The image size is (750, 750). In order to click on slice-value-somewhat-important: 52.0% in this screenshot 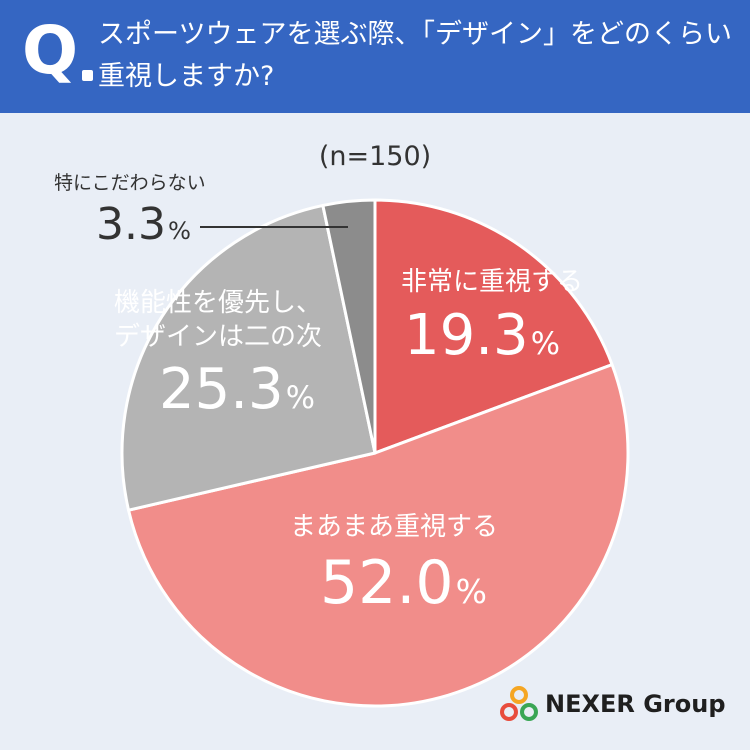, I will do `click(403, 583)`.